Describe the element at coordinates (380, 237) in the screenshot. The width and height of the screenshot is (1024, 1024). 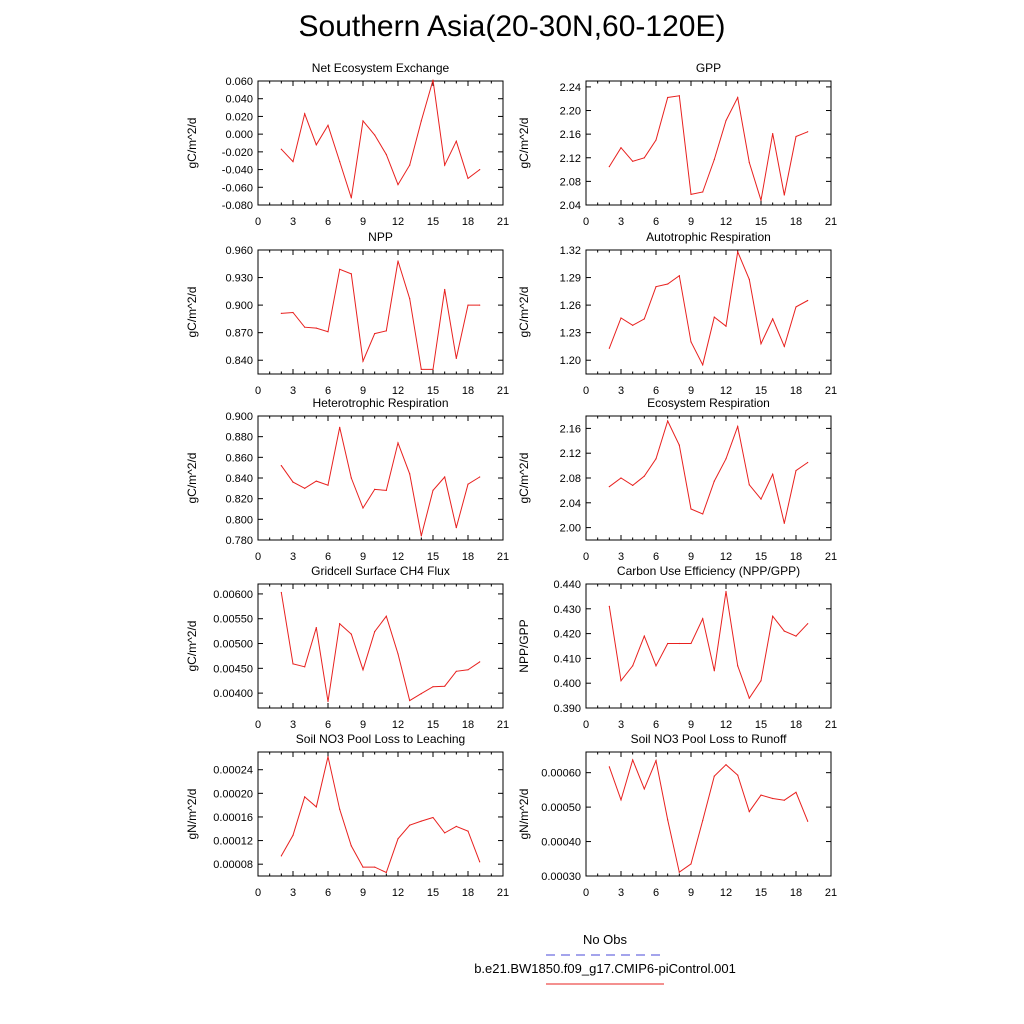
I see `panel-title: NPP` at that location.